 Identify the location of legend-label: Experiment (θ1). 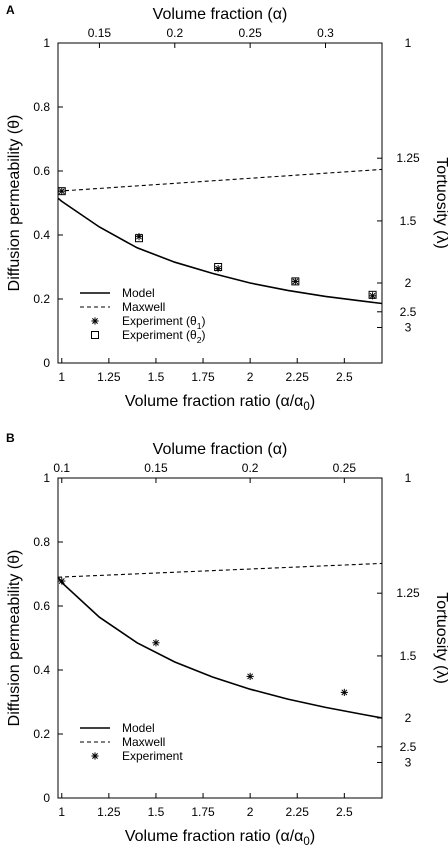
(164, 322).